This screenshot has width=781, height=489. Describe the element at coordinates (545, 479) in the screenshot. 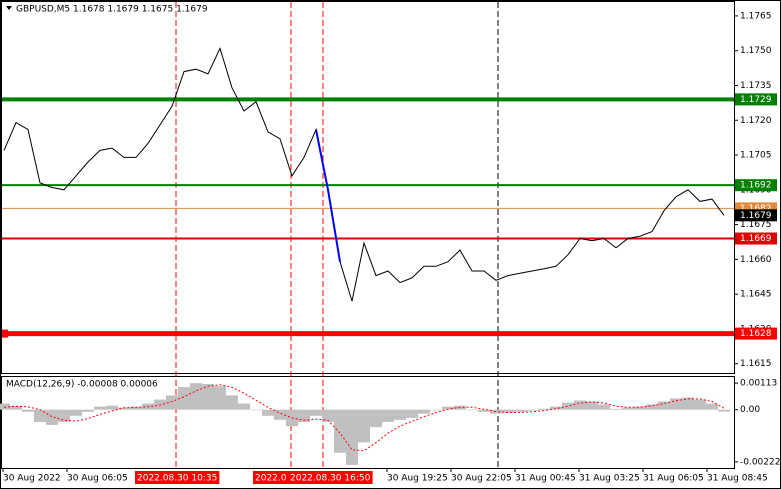

I see `x-tick-label: 31 Aug 00:45` at that location.